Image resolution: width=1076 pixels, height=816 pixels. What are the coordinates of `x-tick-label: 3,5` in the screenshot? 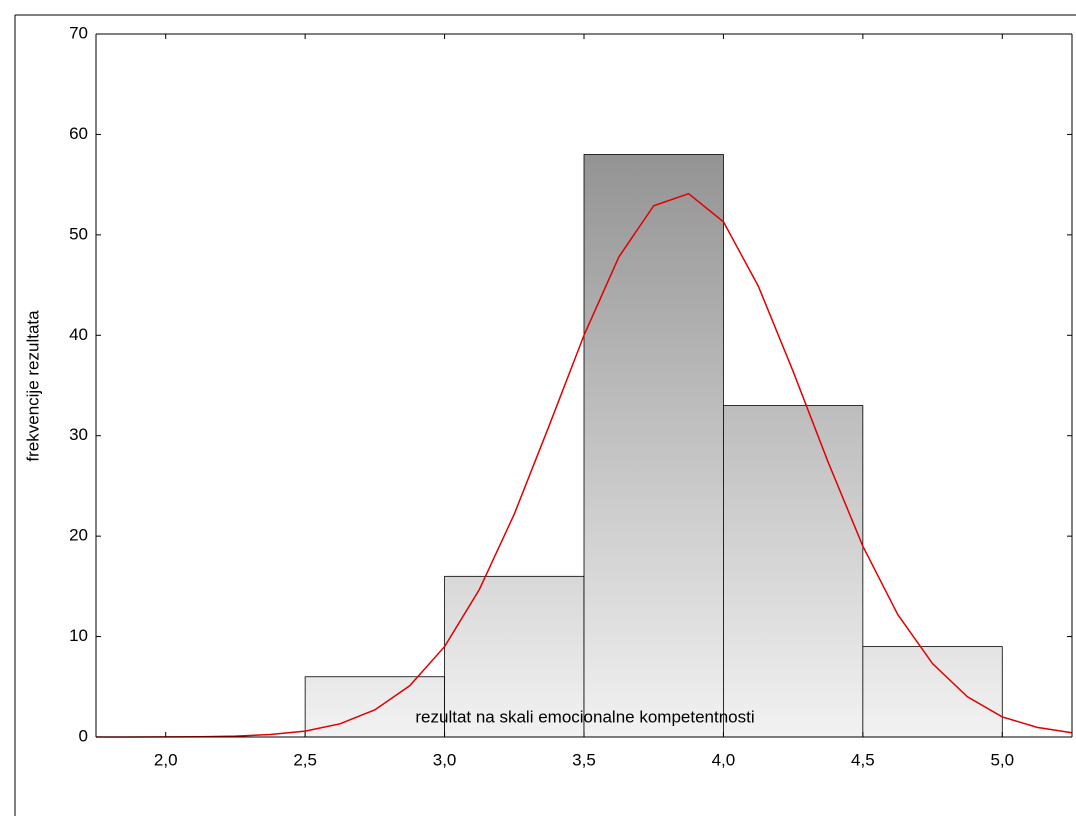 It's located at (584, 759).